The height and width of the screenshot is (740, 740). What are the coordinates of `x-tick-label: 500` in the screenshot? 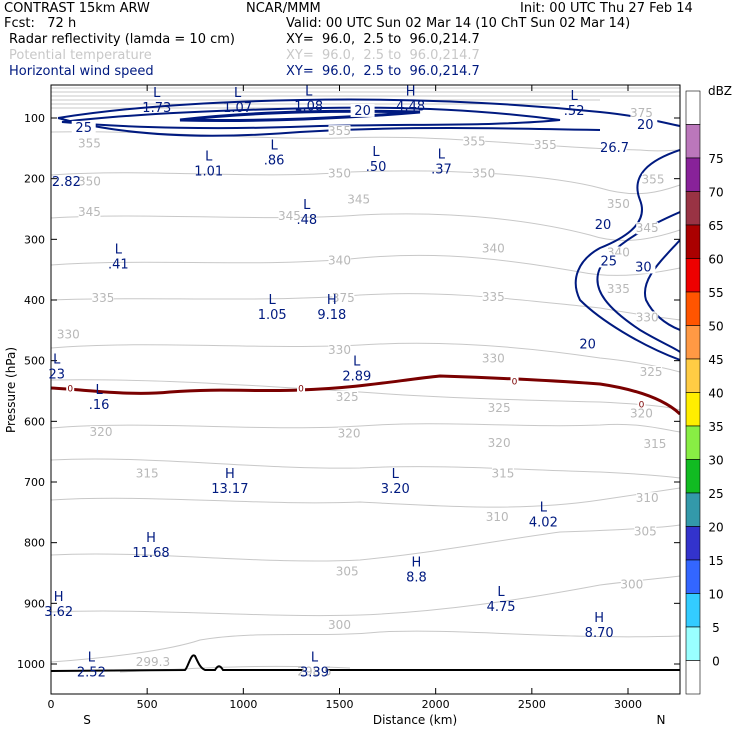 It's located at (147, 704).